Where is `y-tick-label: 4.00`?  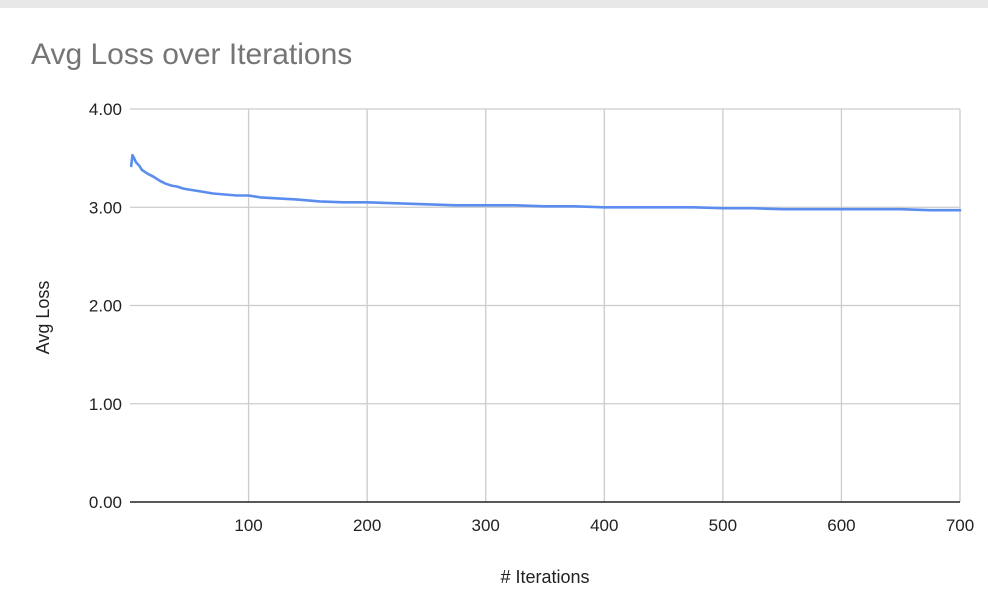
y-tick-label: 4.00 is located at coordinates (105, 109).